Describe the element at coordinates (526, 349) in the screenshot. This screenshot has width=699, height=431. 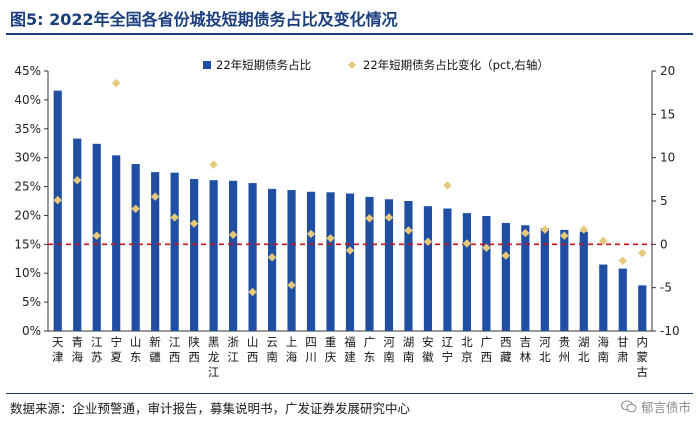
I see `category-label: 吉林` at that location.